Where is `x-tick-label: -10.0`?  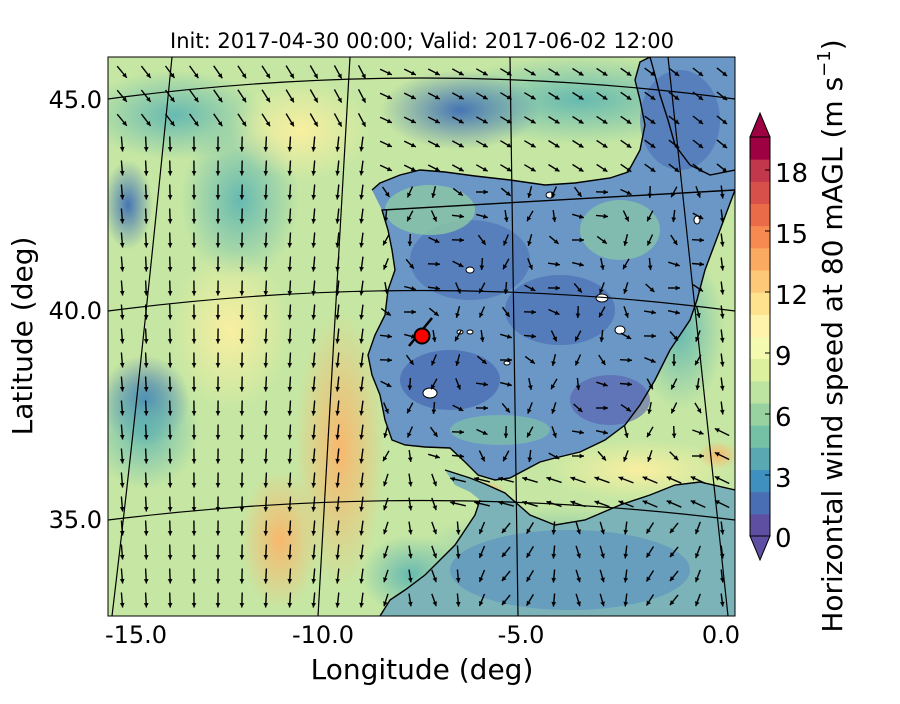
x-tick-label: -10.0 is located at coordinates (323, 635).